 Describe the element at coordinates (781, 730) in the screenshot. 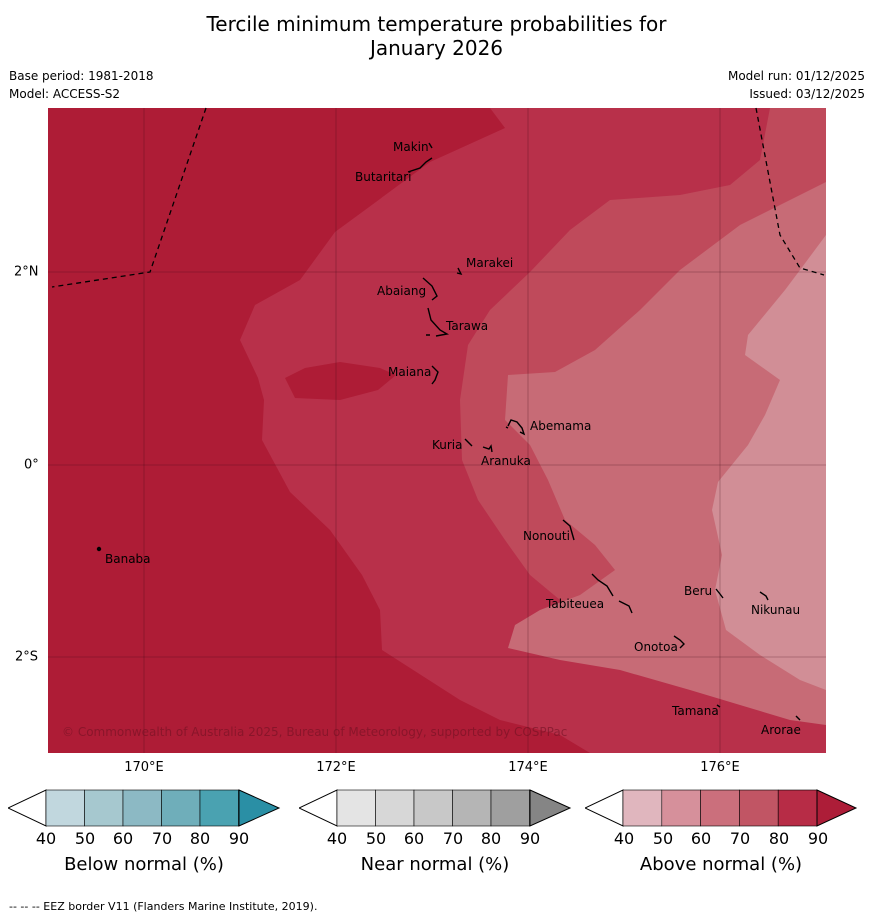

I see `island-label: Arorae` at that location.